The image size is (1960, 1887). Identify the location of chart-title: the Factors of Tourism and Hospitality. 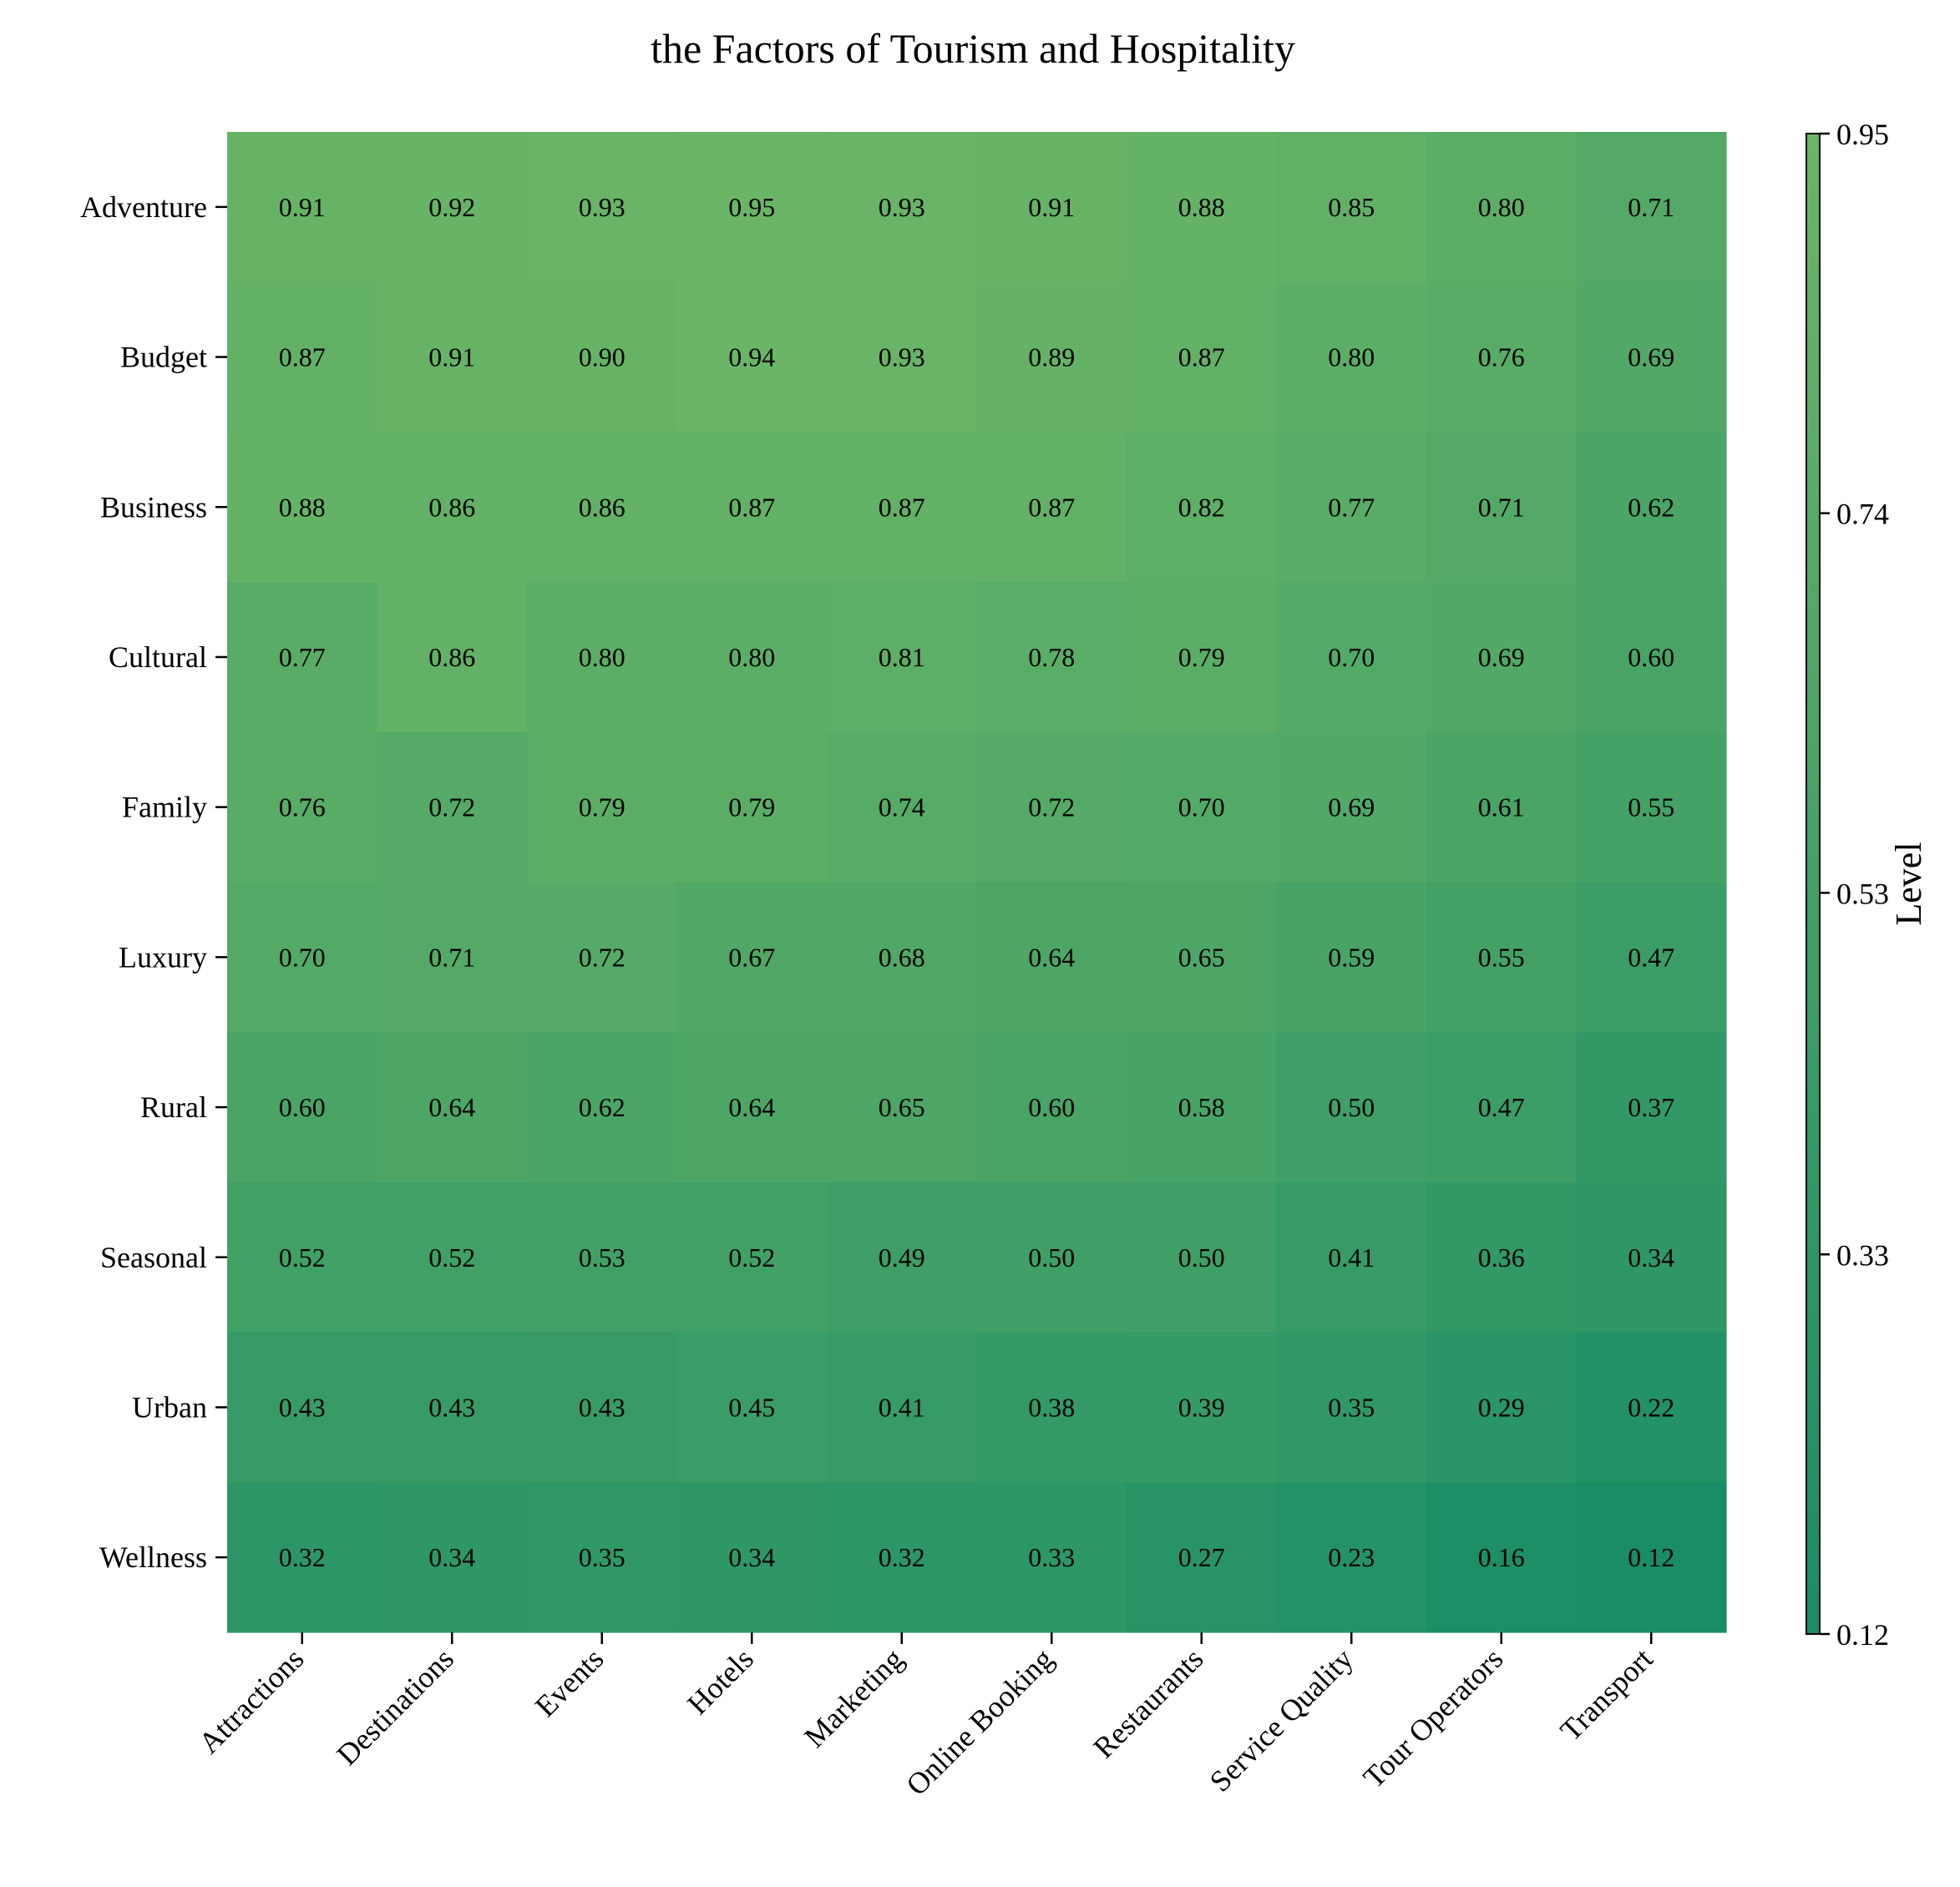
(973, 49).